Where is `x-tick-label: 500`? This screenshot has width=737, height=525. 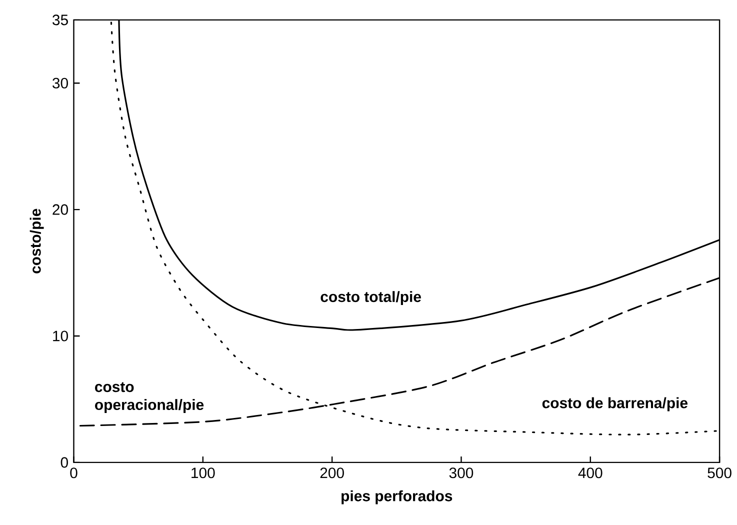 x-tick-label: 500 is located at coordinates (720, 473).